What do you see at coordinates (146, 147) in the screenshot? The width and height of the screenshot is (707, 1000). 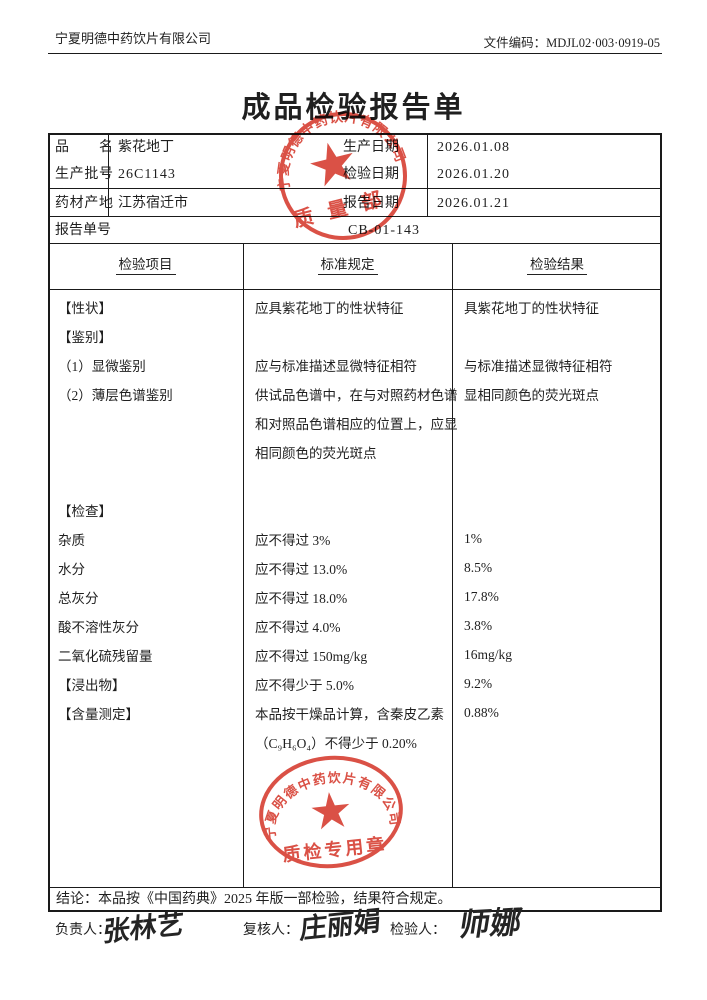 I see `product-name-value: 紫花地丁` at bounding box center [146, 147].